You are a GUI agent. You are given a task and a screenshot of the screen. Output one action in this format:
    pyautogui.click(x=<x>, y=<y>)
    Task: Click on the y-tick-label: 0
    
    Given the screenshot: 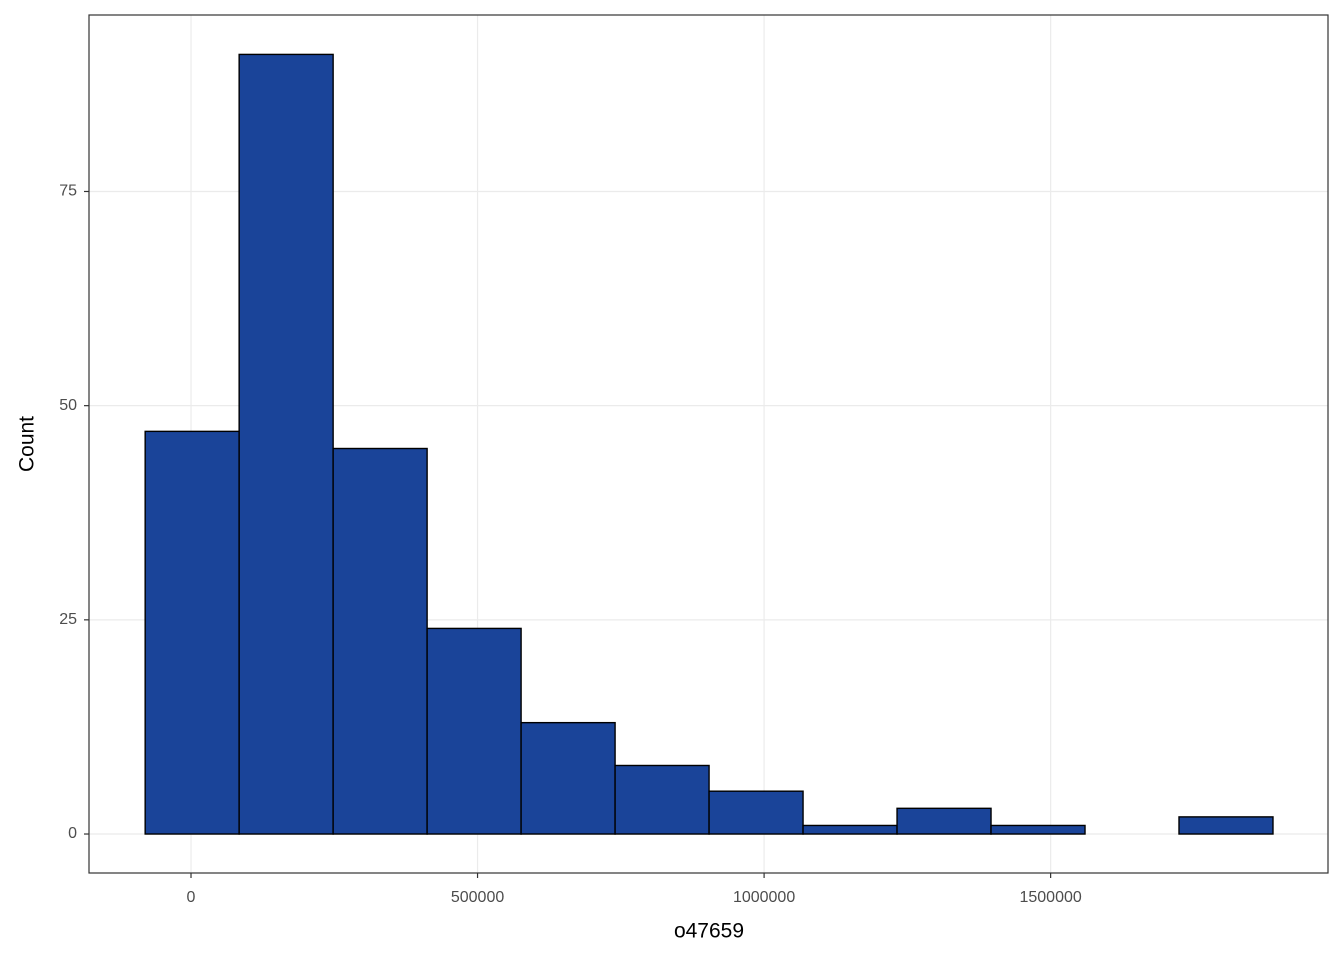 What is the action you would take?
    pyautogui.click(x=72, y=833)
    